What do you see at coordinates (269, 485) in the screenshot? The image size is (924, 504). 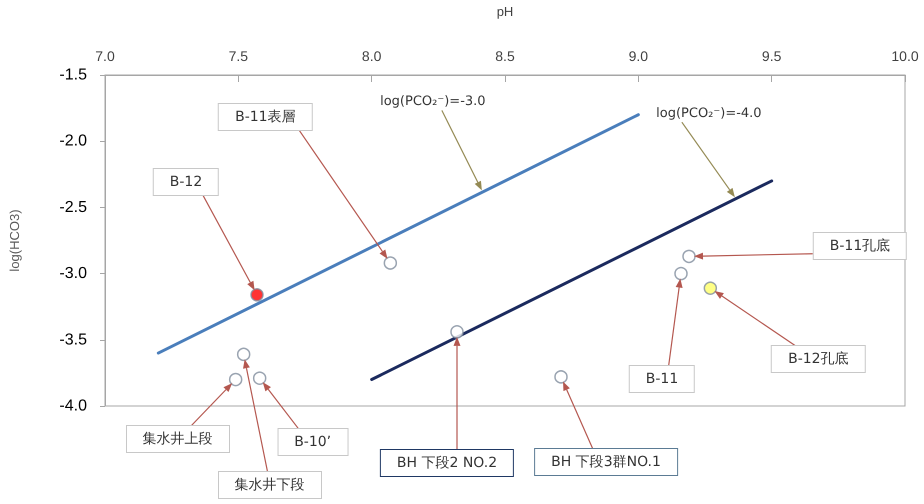 I see `text: 集水井下段` at bounding box center [269, 485].